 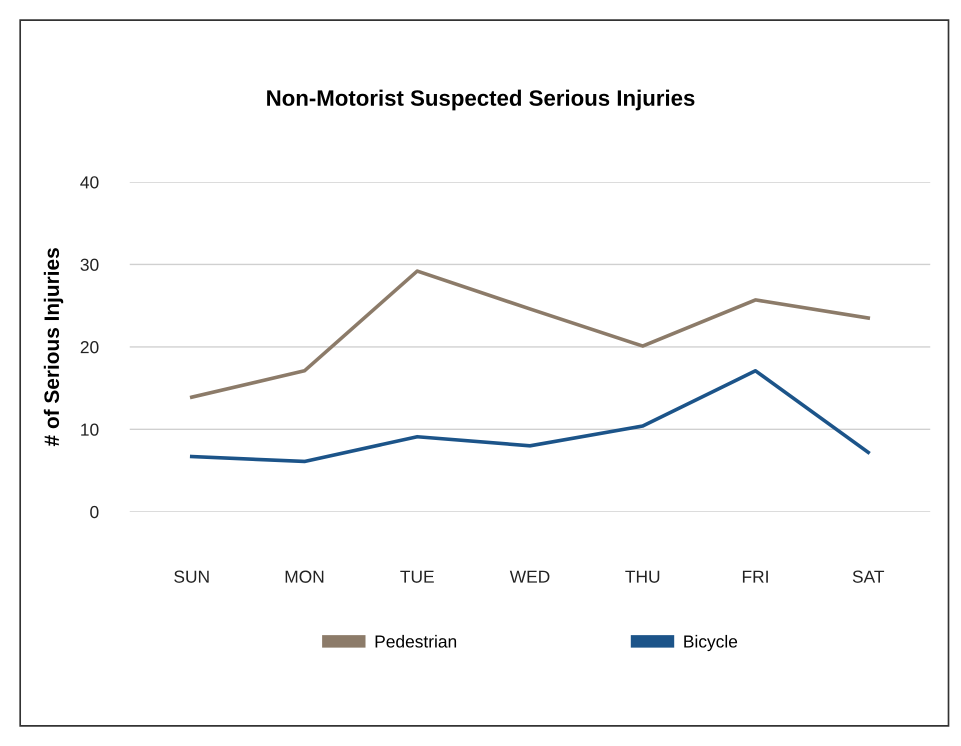 What do you see at coordinates (755, 576) in the screenshot?
I see `x-tick-label: FRI` at bounding box center [755, 576].